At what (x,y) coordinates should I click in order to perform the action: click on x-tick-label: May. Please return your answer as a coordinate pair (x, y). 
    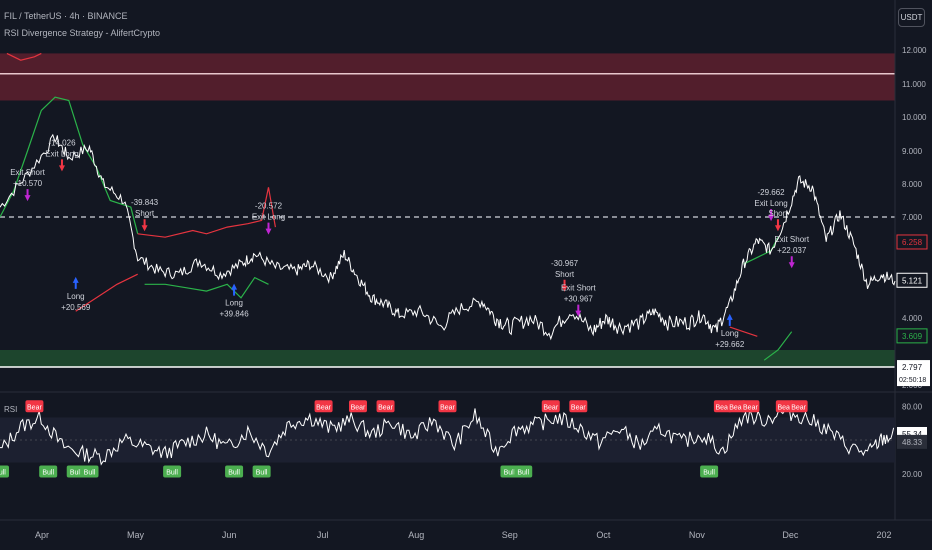
    Looking at the image, I should click on (136, 535).